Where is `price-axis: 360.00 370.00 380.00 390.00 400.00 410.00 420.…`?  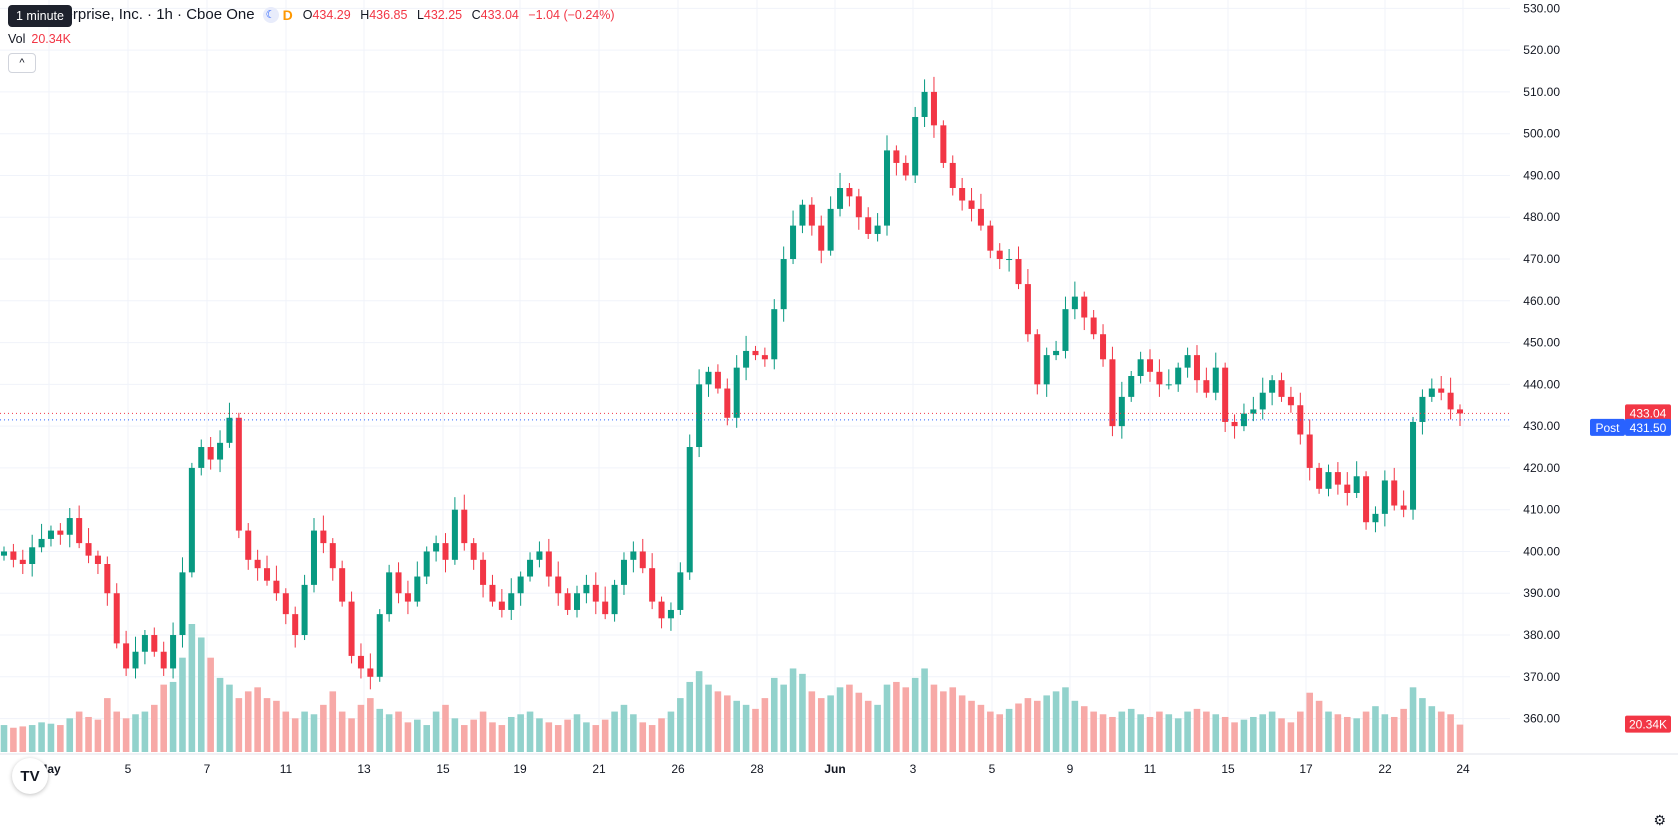
price-axis: 360.00 370.00 380.00 390.00 400.00 410.00 420.… is located at coordinates (1541, 363).